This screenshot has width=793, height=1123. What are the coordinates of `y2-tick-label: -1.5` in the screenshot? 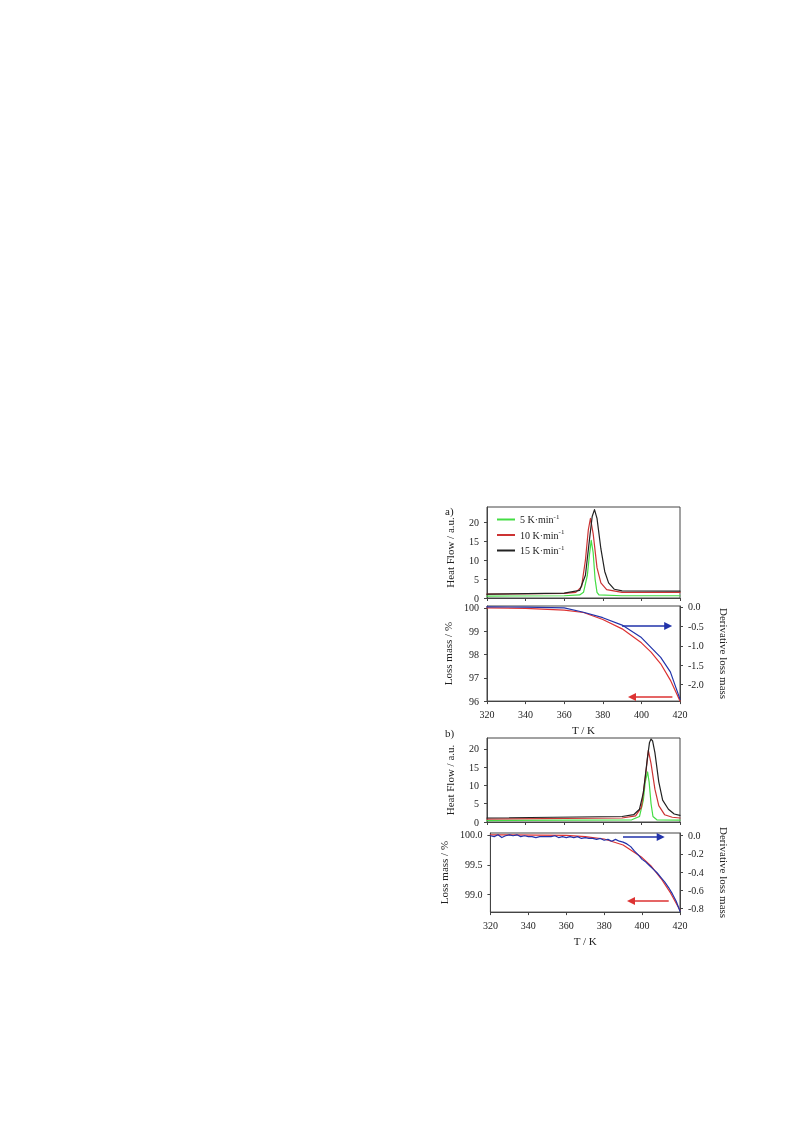 It's located at (696, 665).